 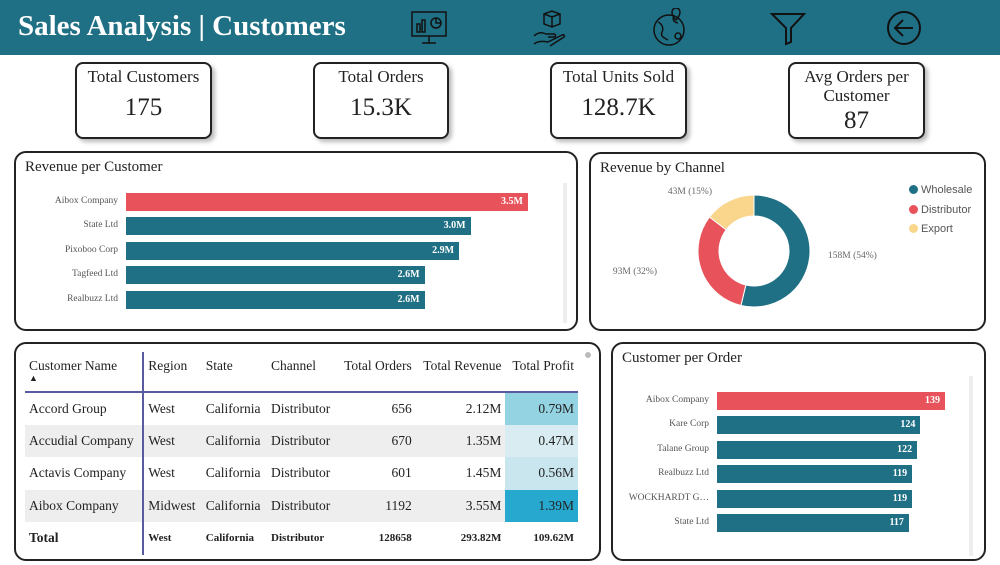 I want to click on panel-title: Revenue per Customer, so click(x=94, y=167).